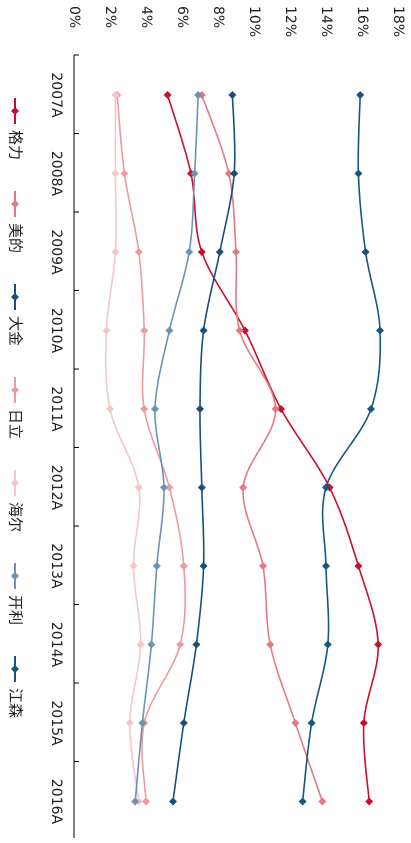 The height and width of the screenshot is (843, 411). Describe the element at coordinates (16, 517) in the screenshot. I see `legend-label: 海尔` at that location.